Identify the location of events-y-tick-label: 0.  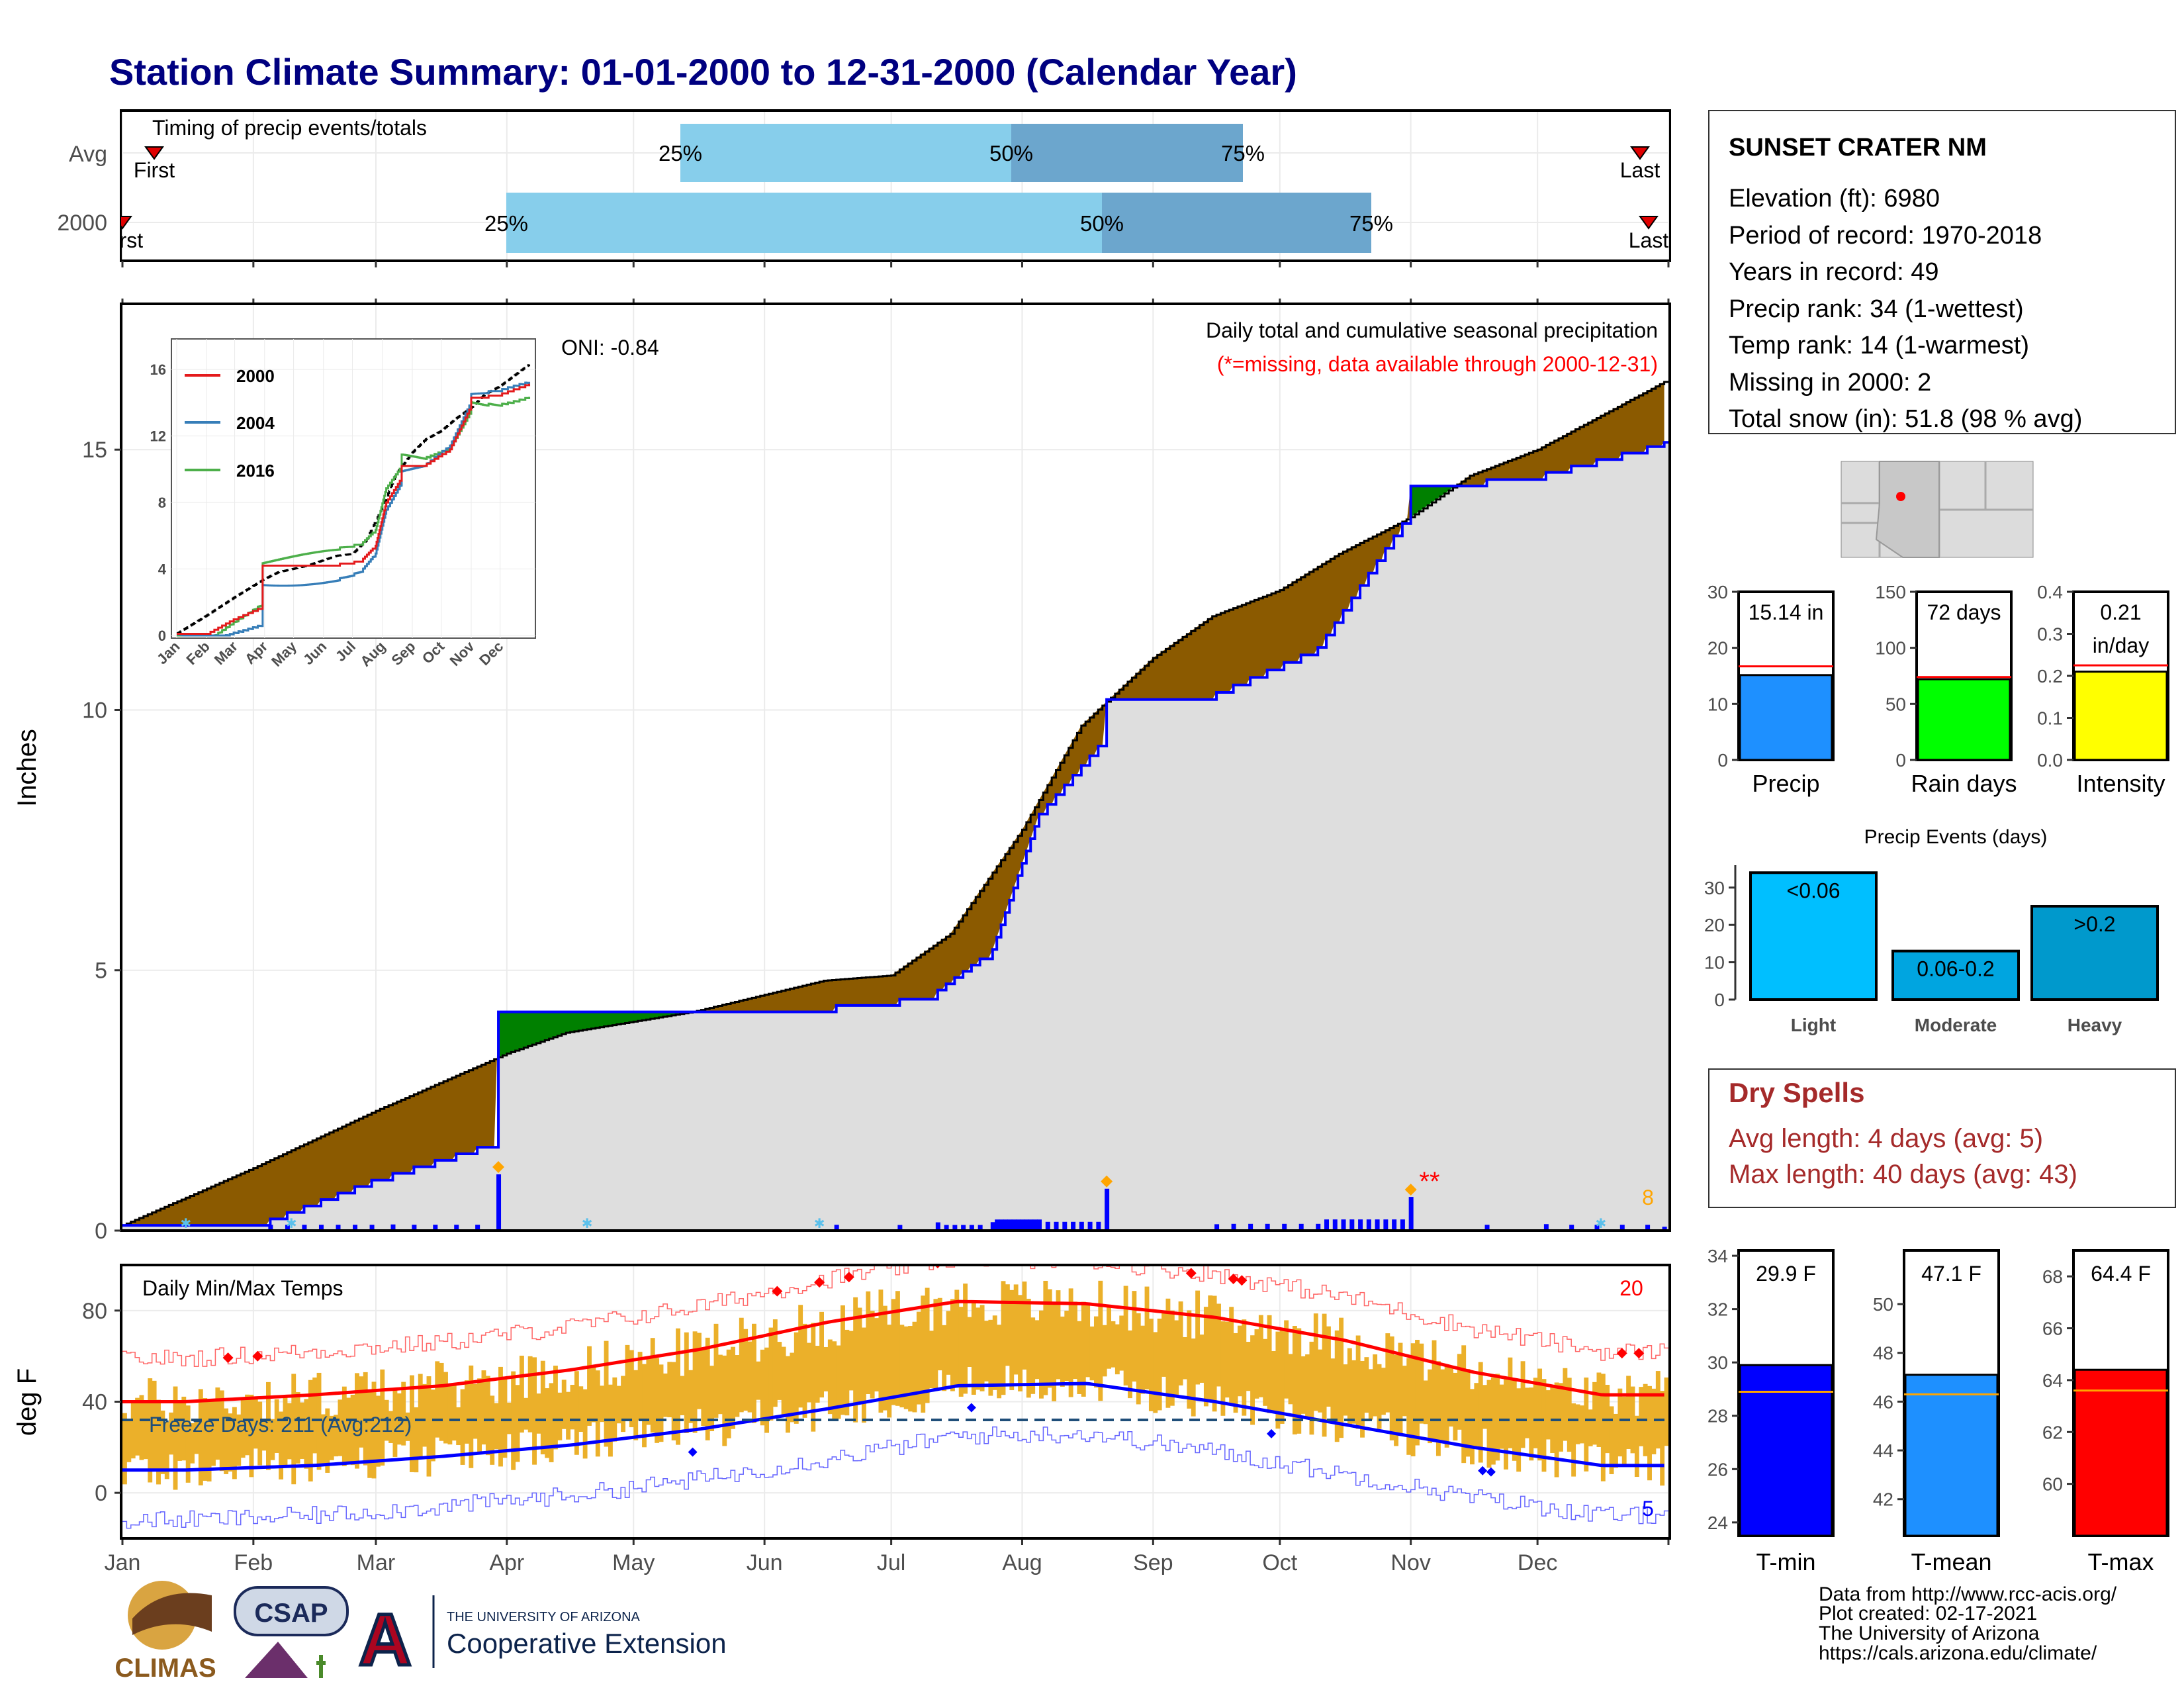
(1720, 1000).